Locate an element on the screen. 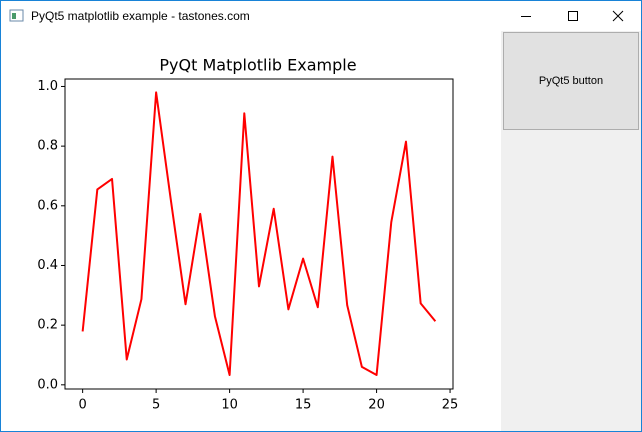  x-tick-label: 20 is located at coordinates (376, 405).